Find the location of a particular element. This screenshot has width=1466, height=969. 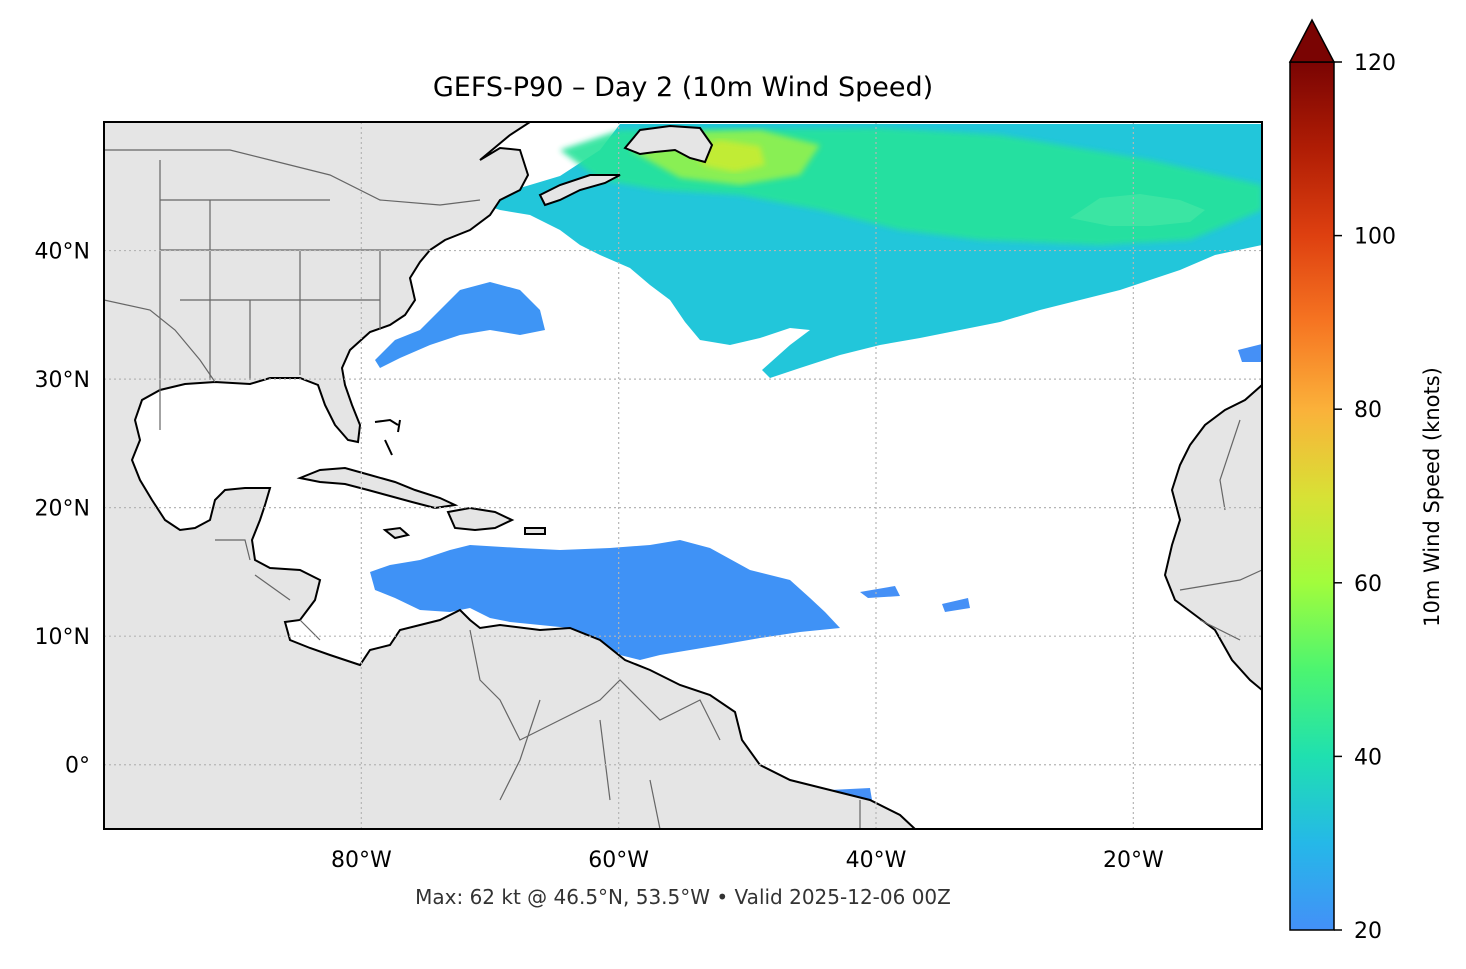

colorbar-tick-label: 60 is located at coordinates (1368, 584).